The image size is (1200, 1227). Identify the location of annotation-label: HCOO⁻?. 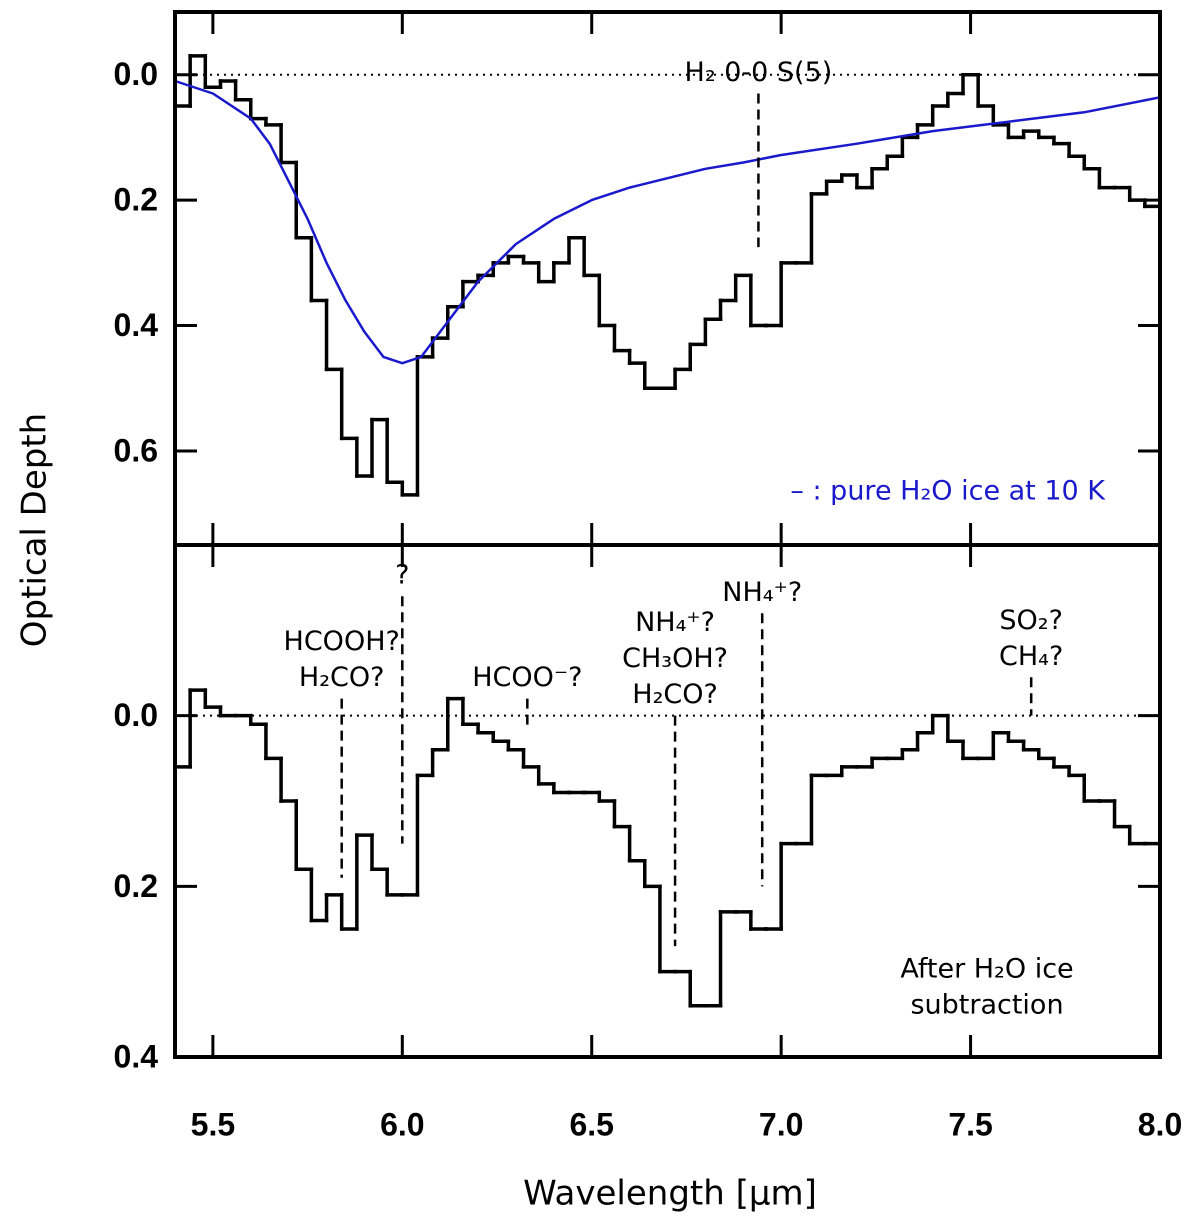
(527, 677).